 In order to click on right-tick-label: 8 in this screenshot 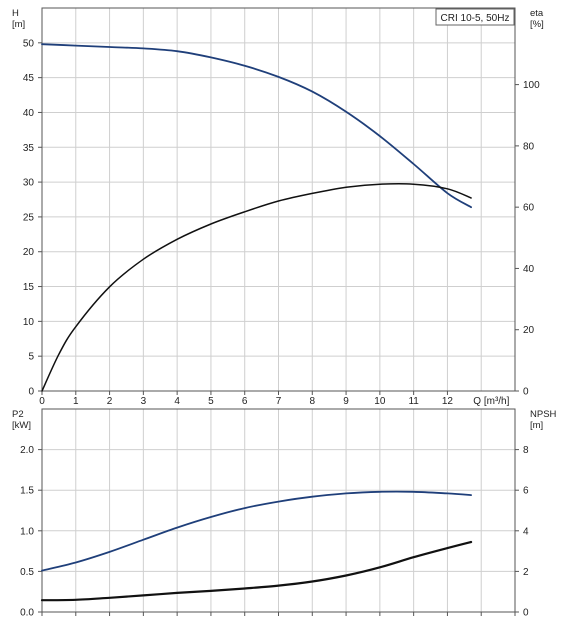, I will do `click(526, 450)`.